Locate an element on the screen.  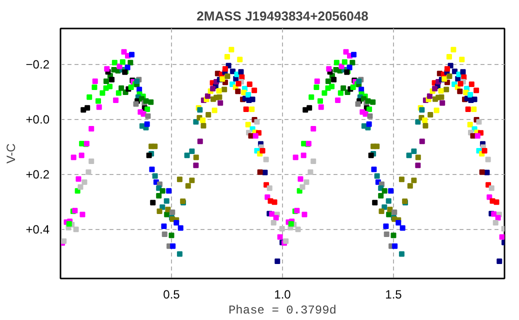
x-tick-label: 0.5 is located at coordinates (171, 295).